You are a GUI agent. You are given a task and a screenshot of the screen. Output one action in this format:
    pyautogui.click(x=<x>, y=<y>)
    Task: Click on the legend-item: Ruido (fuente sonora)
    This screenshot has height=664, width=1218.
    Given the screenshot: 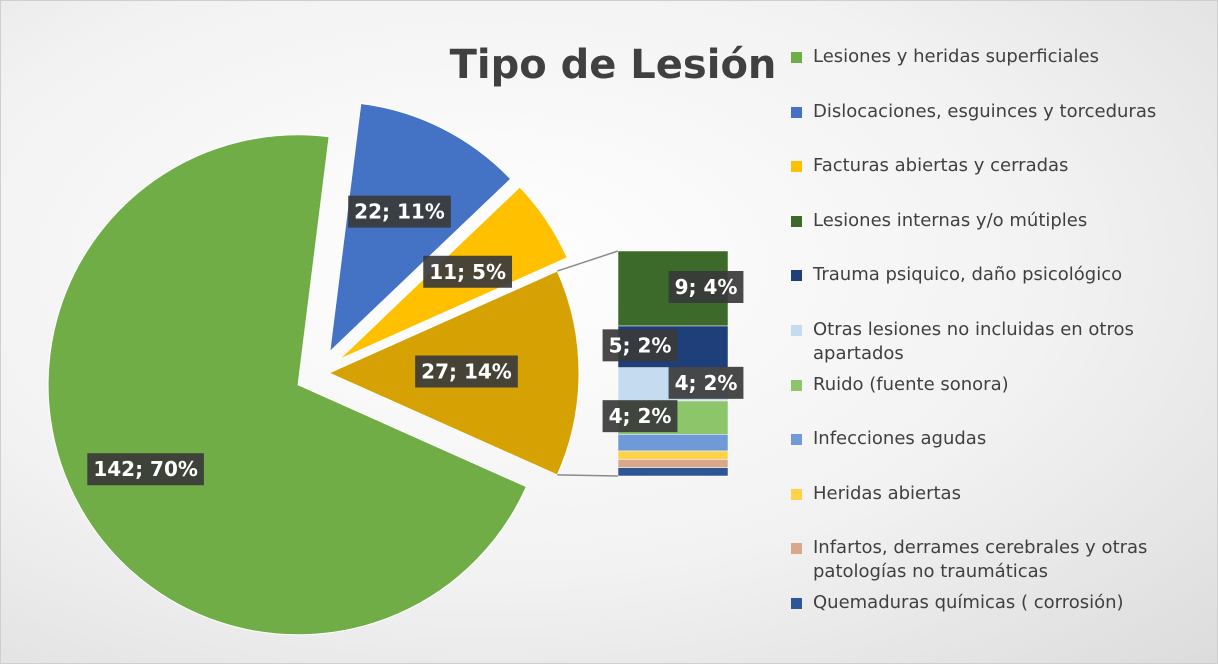 What is the action you would take?
    pyautogui.click(x=991, y=385)
    